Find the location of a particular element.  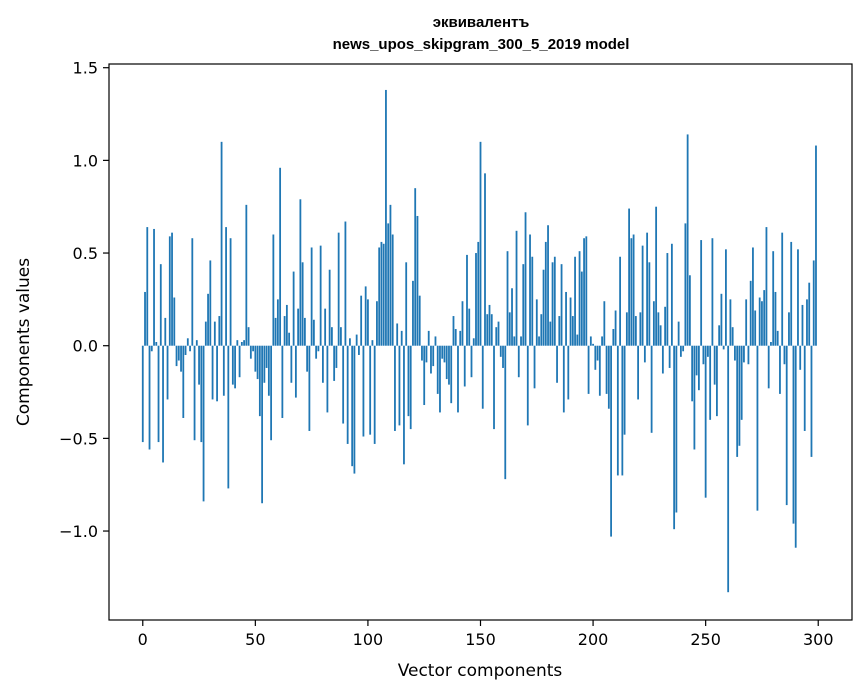

x-tick-label: 250 is located at coordinates (705, 639).